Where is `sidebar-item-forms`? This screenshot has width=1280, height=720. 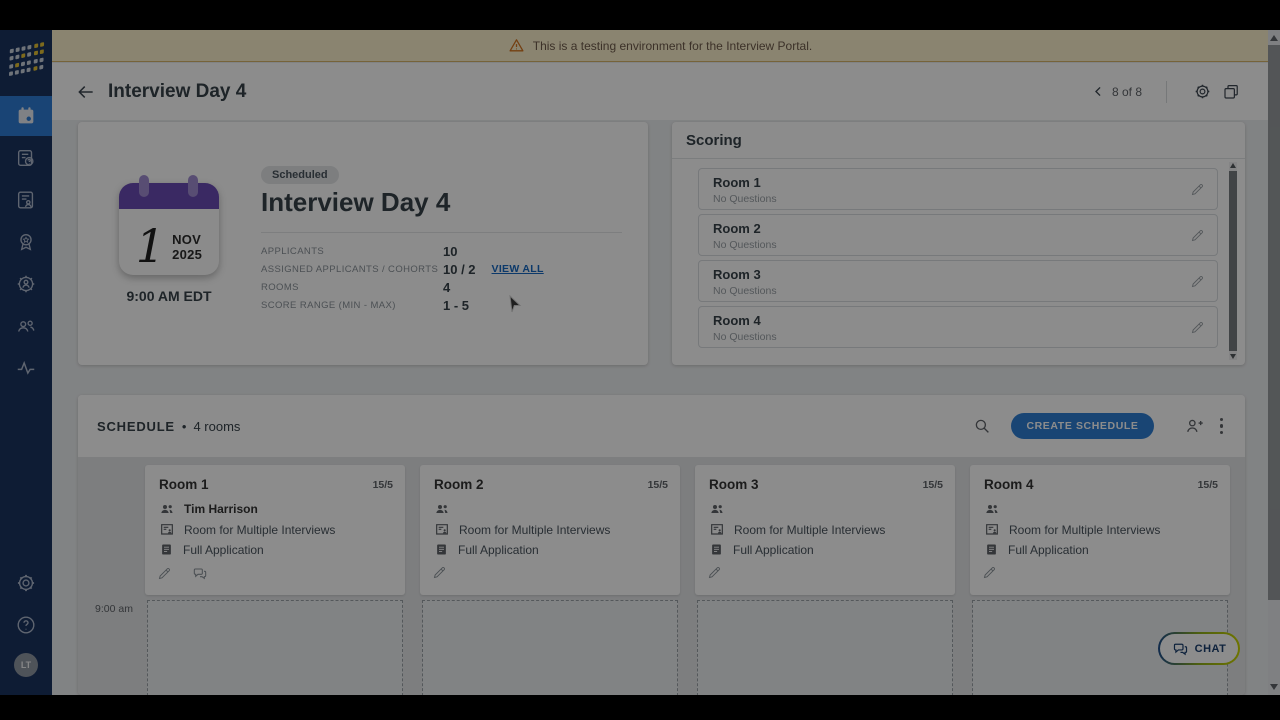 sidebar-item-forms is located at coordinates (26, 158).